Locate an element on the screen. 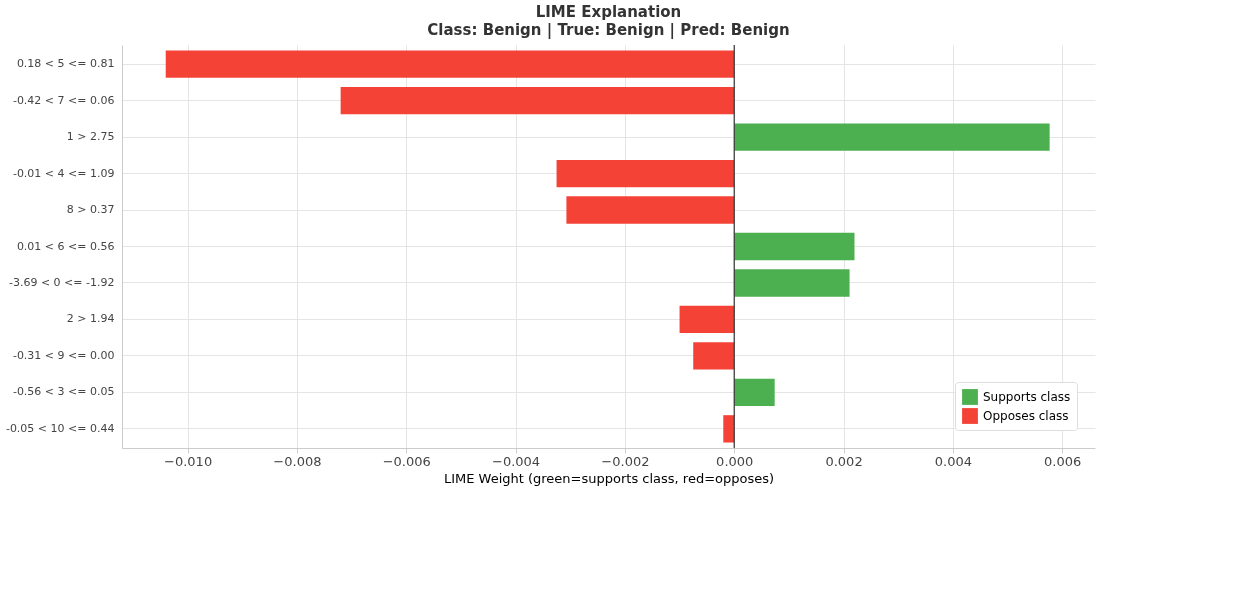 This screenshot has width=1238, height=610. y-tick-label: -0.42 < 7 <= 0.06 is located at coordinates (63, 100).